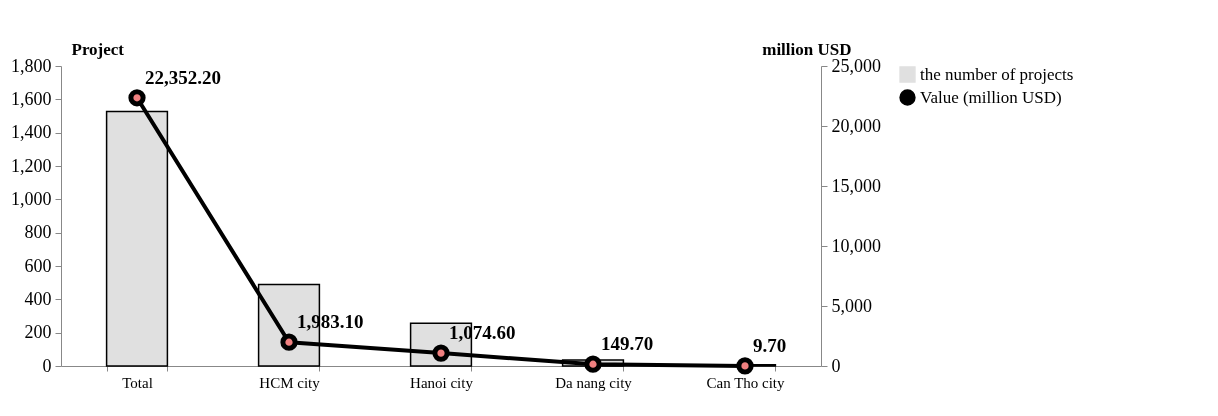 This screenshot has width=1218, height=416. What do you see at coordinates (38, 332) in the screenshot?
I see `y-tick-label: 200` at bounding box center [38, 332].